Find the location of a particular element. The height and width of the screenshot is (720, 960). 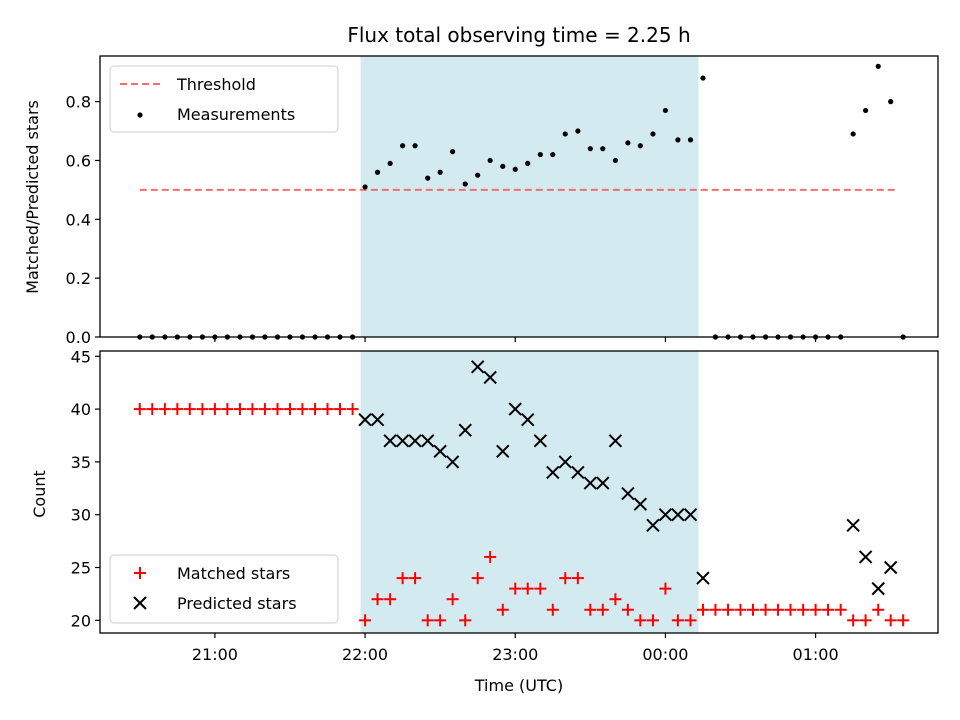

top-y-axis-ticks: 0.0 0.2 0.4 0.6 0.8 is located at coordinates (83, 220).